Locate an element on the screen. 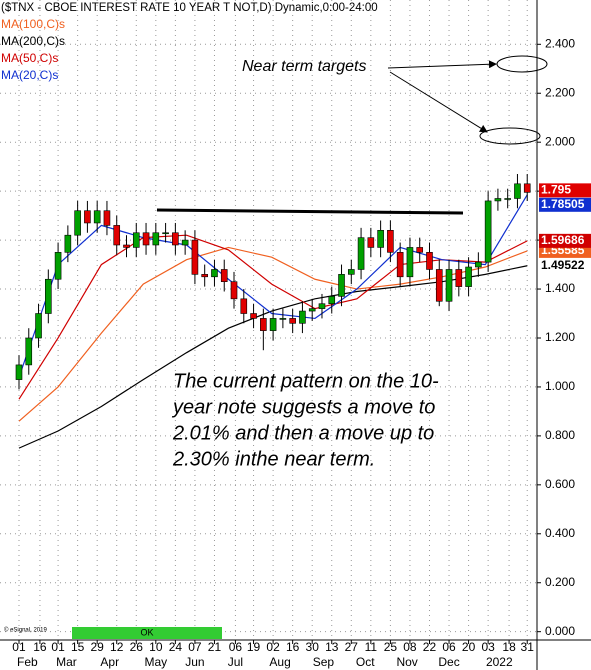 This screenshot has width=591, height=670. annotation: 2.01% and then a move up to is located at coordinates (303, 433).